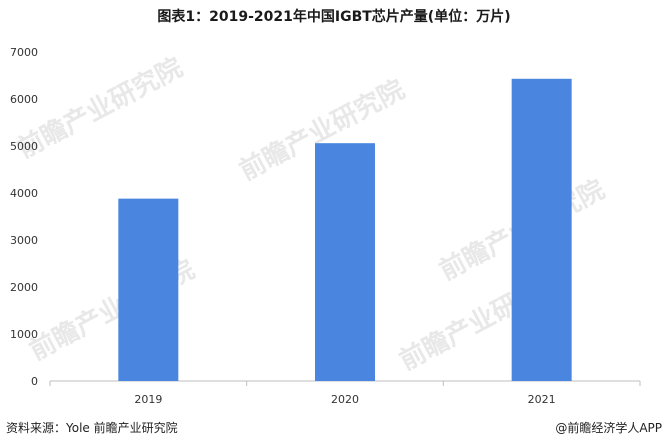  What do you see at coordinates (148, 399) in the screenshot?
I see `x-tick-label: 2019` at bounding box center [148, 399].